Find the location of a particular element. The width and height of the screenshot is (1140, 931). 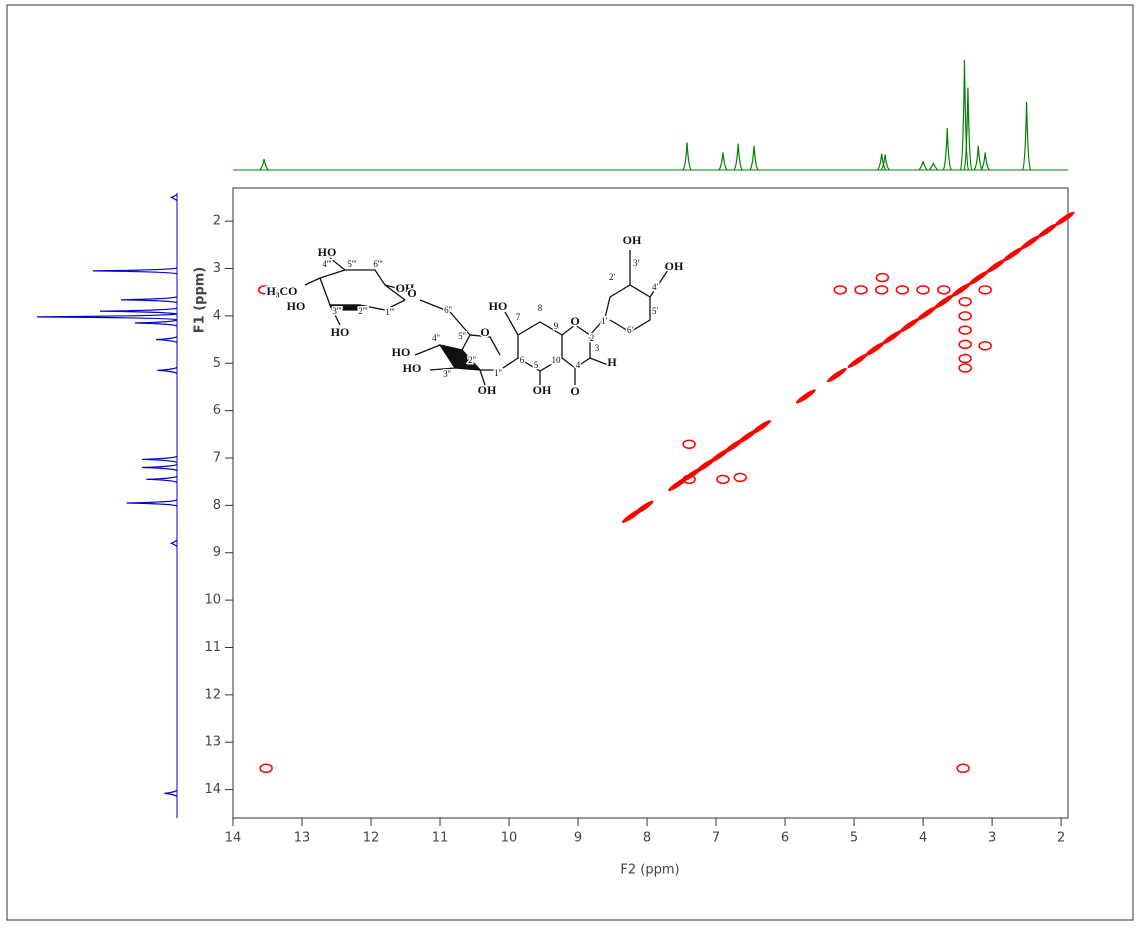

y-tick-label: 14 is located at coordinates (212, 789).